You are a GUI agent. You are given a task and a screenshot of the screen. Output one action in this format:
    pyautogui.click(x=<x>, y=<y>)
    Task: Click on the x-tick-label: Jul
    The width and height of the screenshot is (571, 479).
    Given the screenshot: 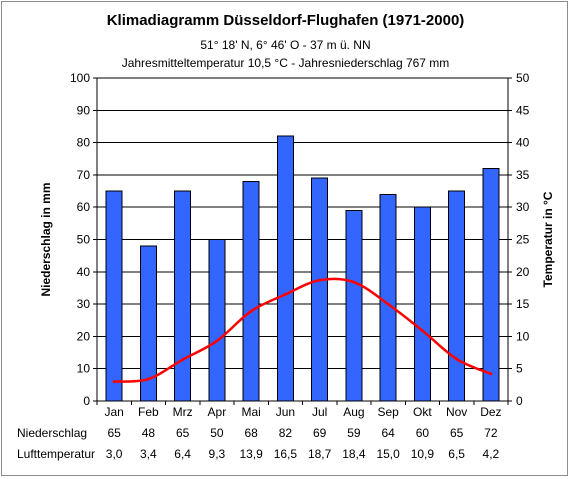 What is the action you would take?
    pyautogui.click(x=319, y=412)
    